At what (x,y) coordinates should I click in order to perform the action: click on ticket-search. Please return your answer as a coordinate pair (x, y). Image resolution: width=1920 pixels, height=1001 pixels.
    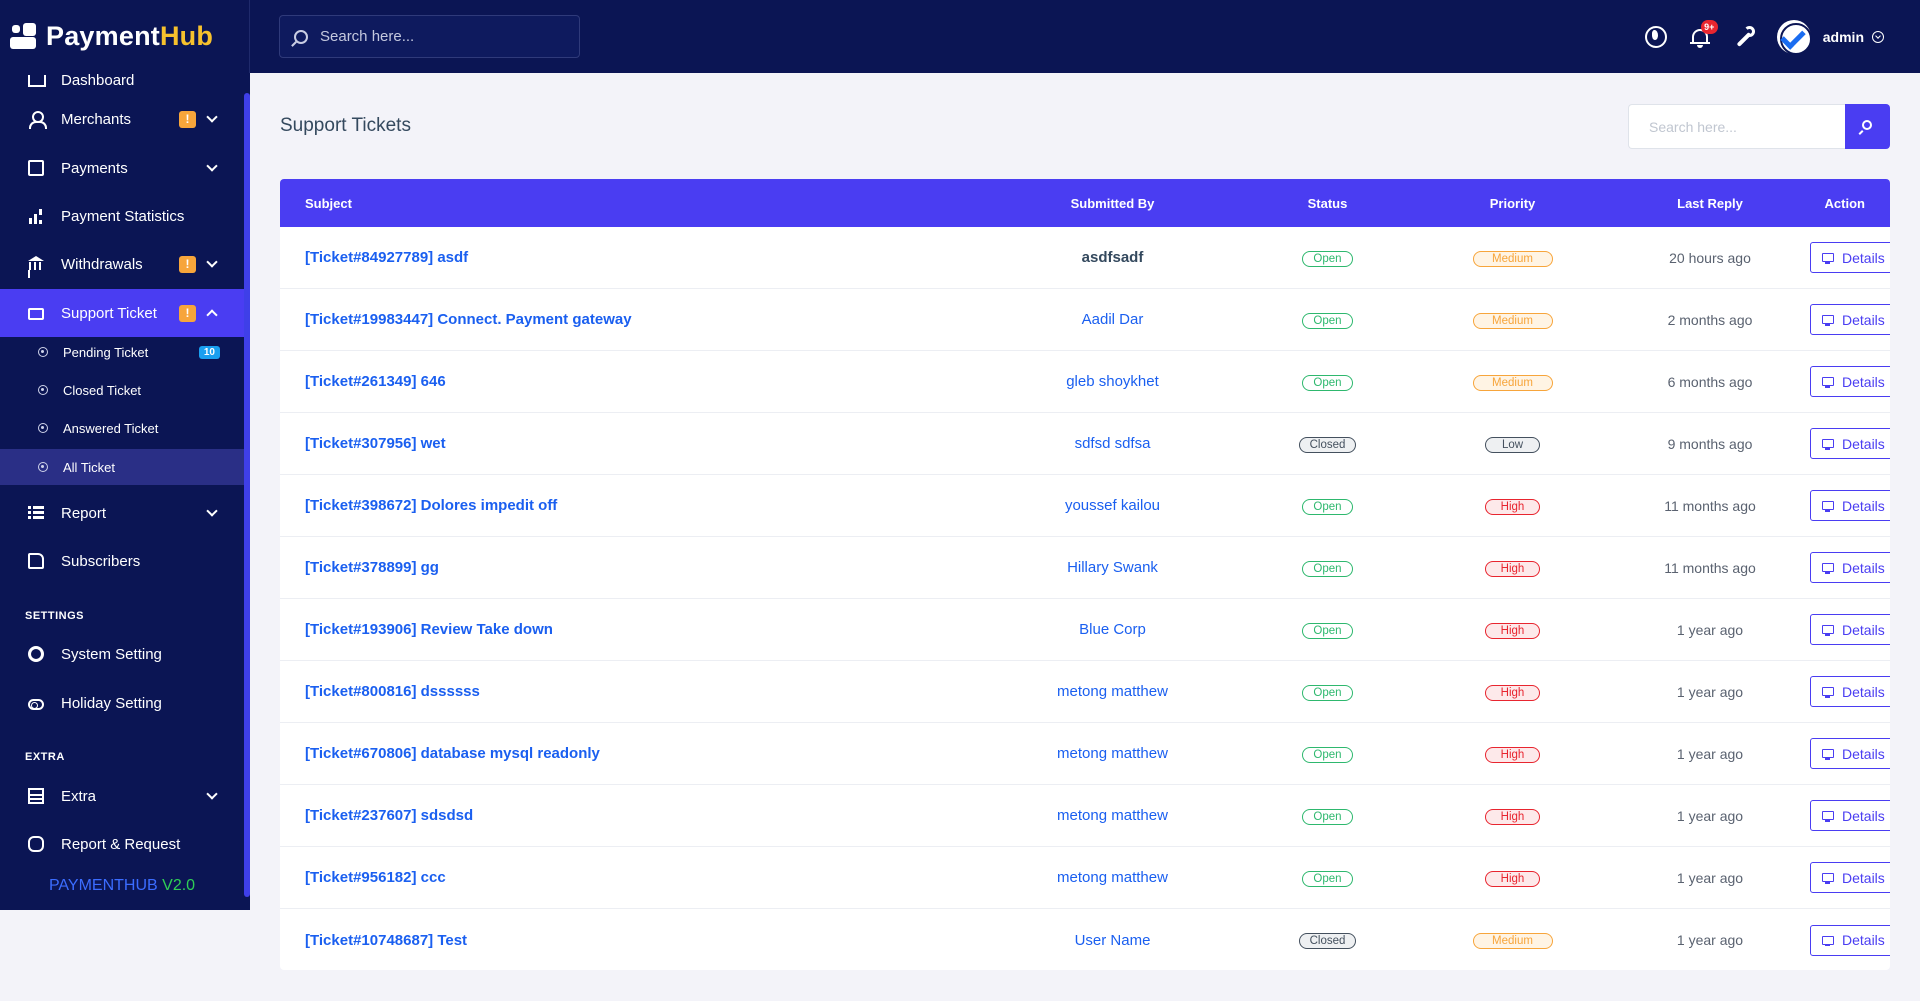
    Looking at the image, I should click on (1759, 126).